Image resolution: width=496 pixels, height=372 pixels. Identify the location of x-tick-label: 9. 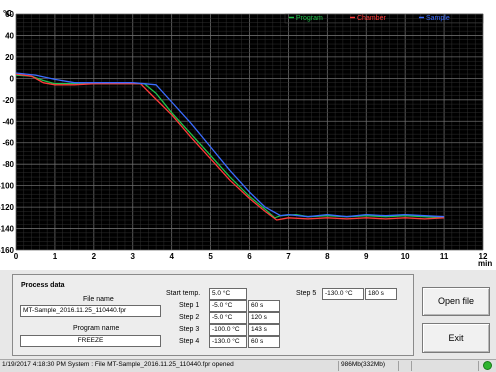
(366, 256).